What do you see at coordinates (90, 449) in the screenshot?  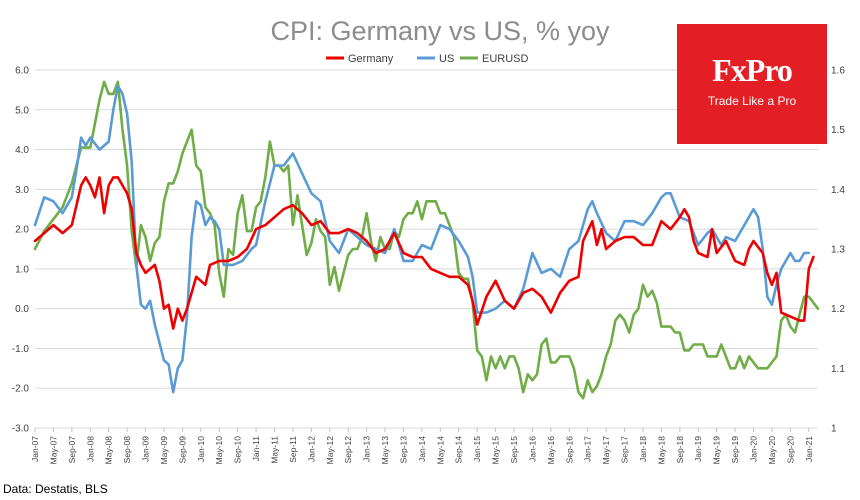 I see `x-tick-label: Jan-08` at bounding box center [90, 449].